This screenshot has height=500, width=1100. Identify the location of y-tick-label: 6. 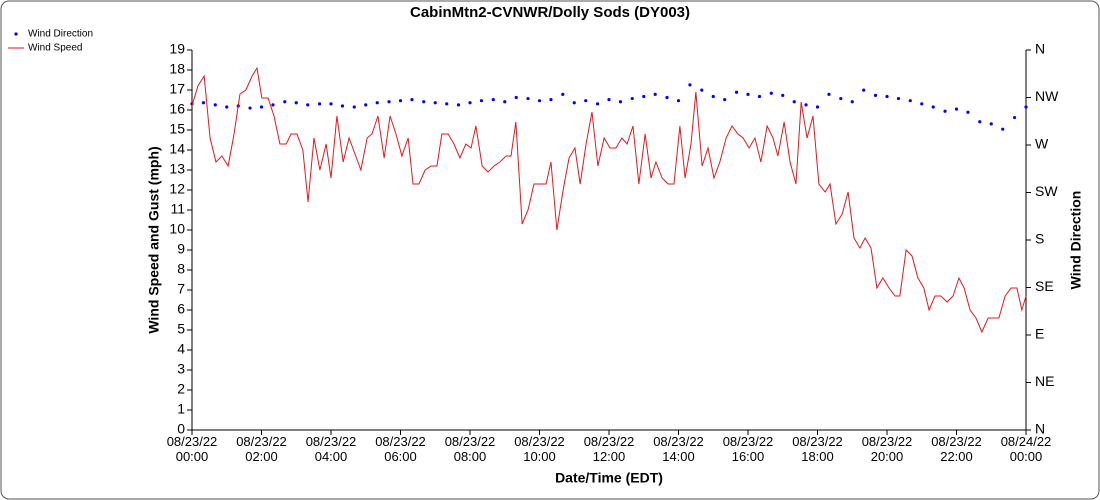
(181, 309).